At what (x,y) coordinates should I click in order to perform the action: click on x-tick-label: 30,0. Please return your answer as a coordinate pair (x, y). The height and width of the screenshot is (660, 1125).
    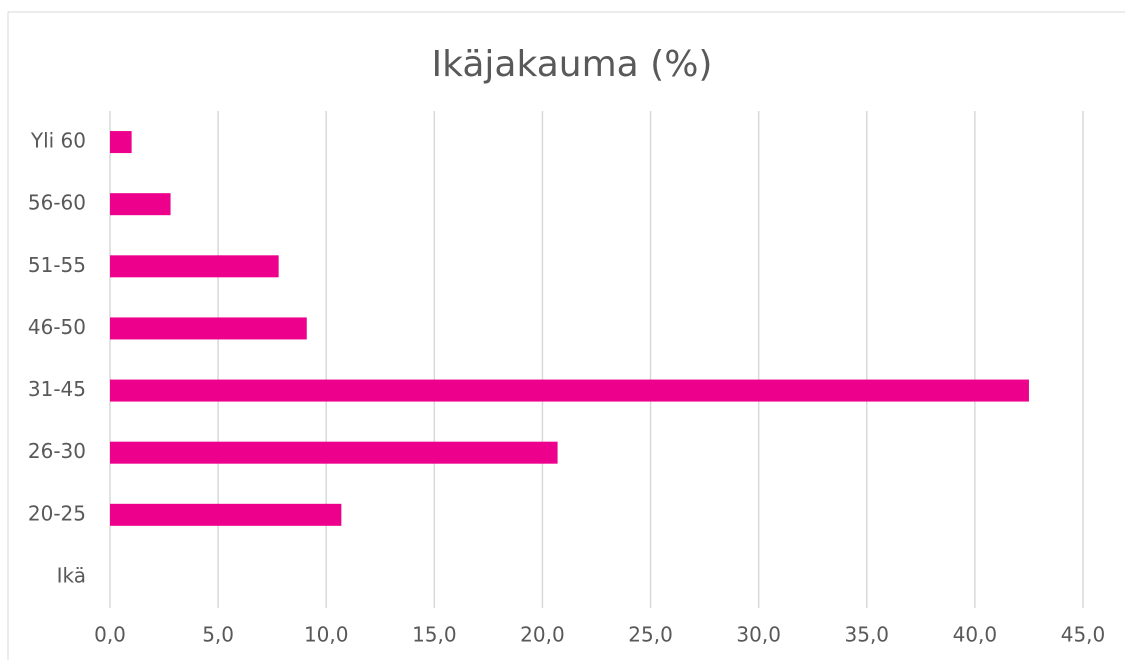
    Looking at the image, I should click on (758, 635).